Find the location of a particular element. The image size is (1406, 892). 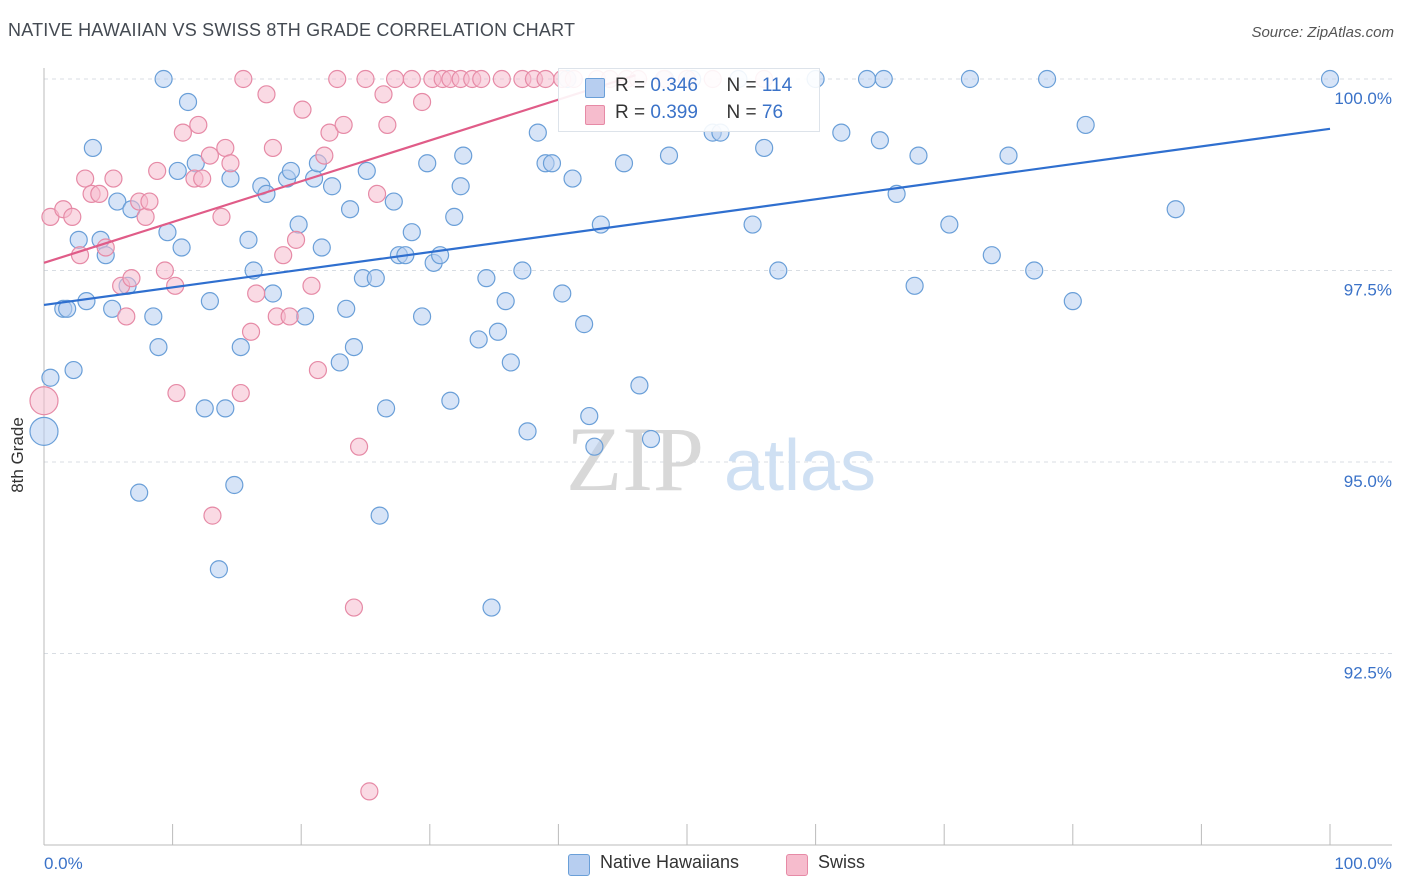

watermark-atlas: atlas is located at coordinates (800, 466).